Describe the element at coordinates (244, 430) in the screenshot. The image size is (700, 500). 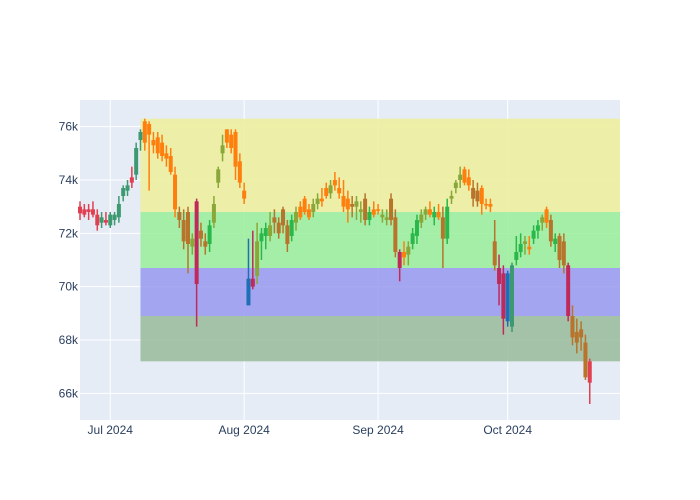
I see `x-tick-label: Aug 2024` at that location.